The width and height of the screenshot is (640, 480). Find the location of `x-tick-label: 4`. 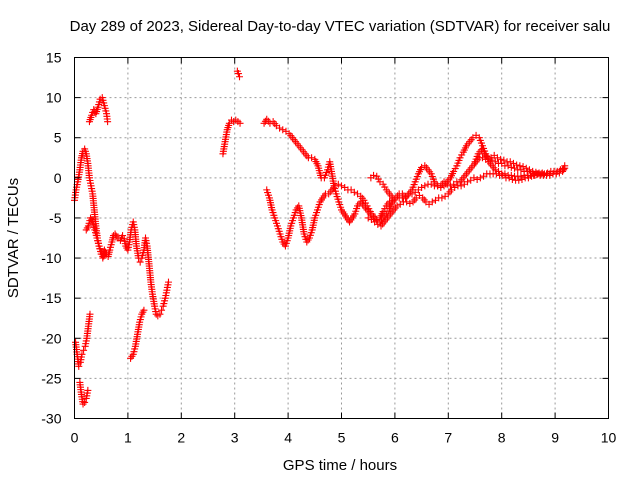

x-tick-label: 4 is located at coordinates (288, 438).